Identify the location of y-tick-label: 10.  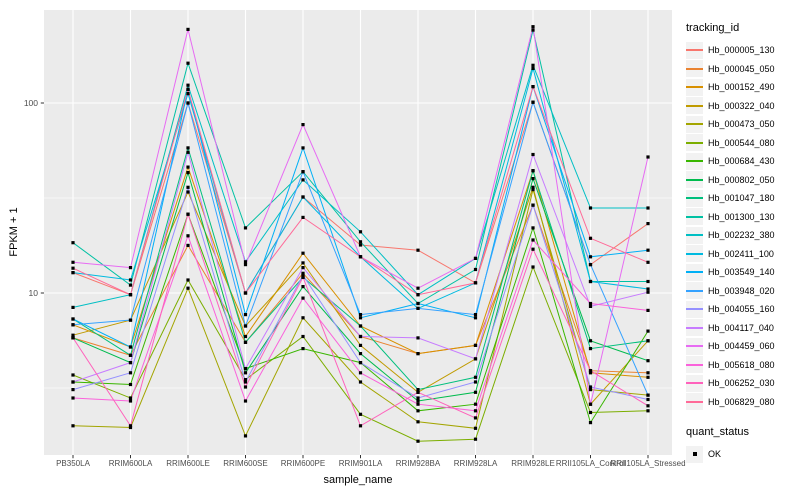
(33, 293).